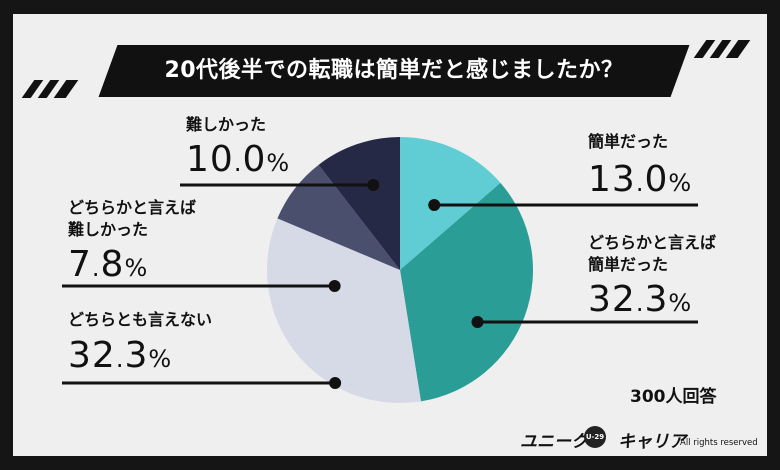 This screenshot has width=780, height=470. Describe the element at coordinates (640, 179) in the screenshot. I see `slice-value-kantan: 13.0%` at that location.